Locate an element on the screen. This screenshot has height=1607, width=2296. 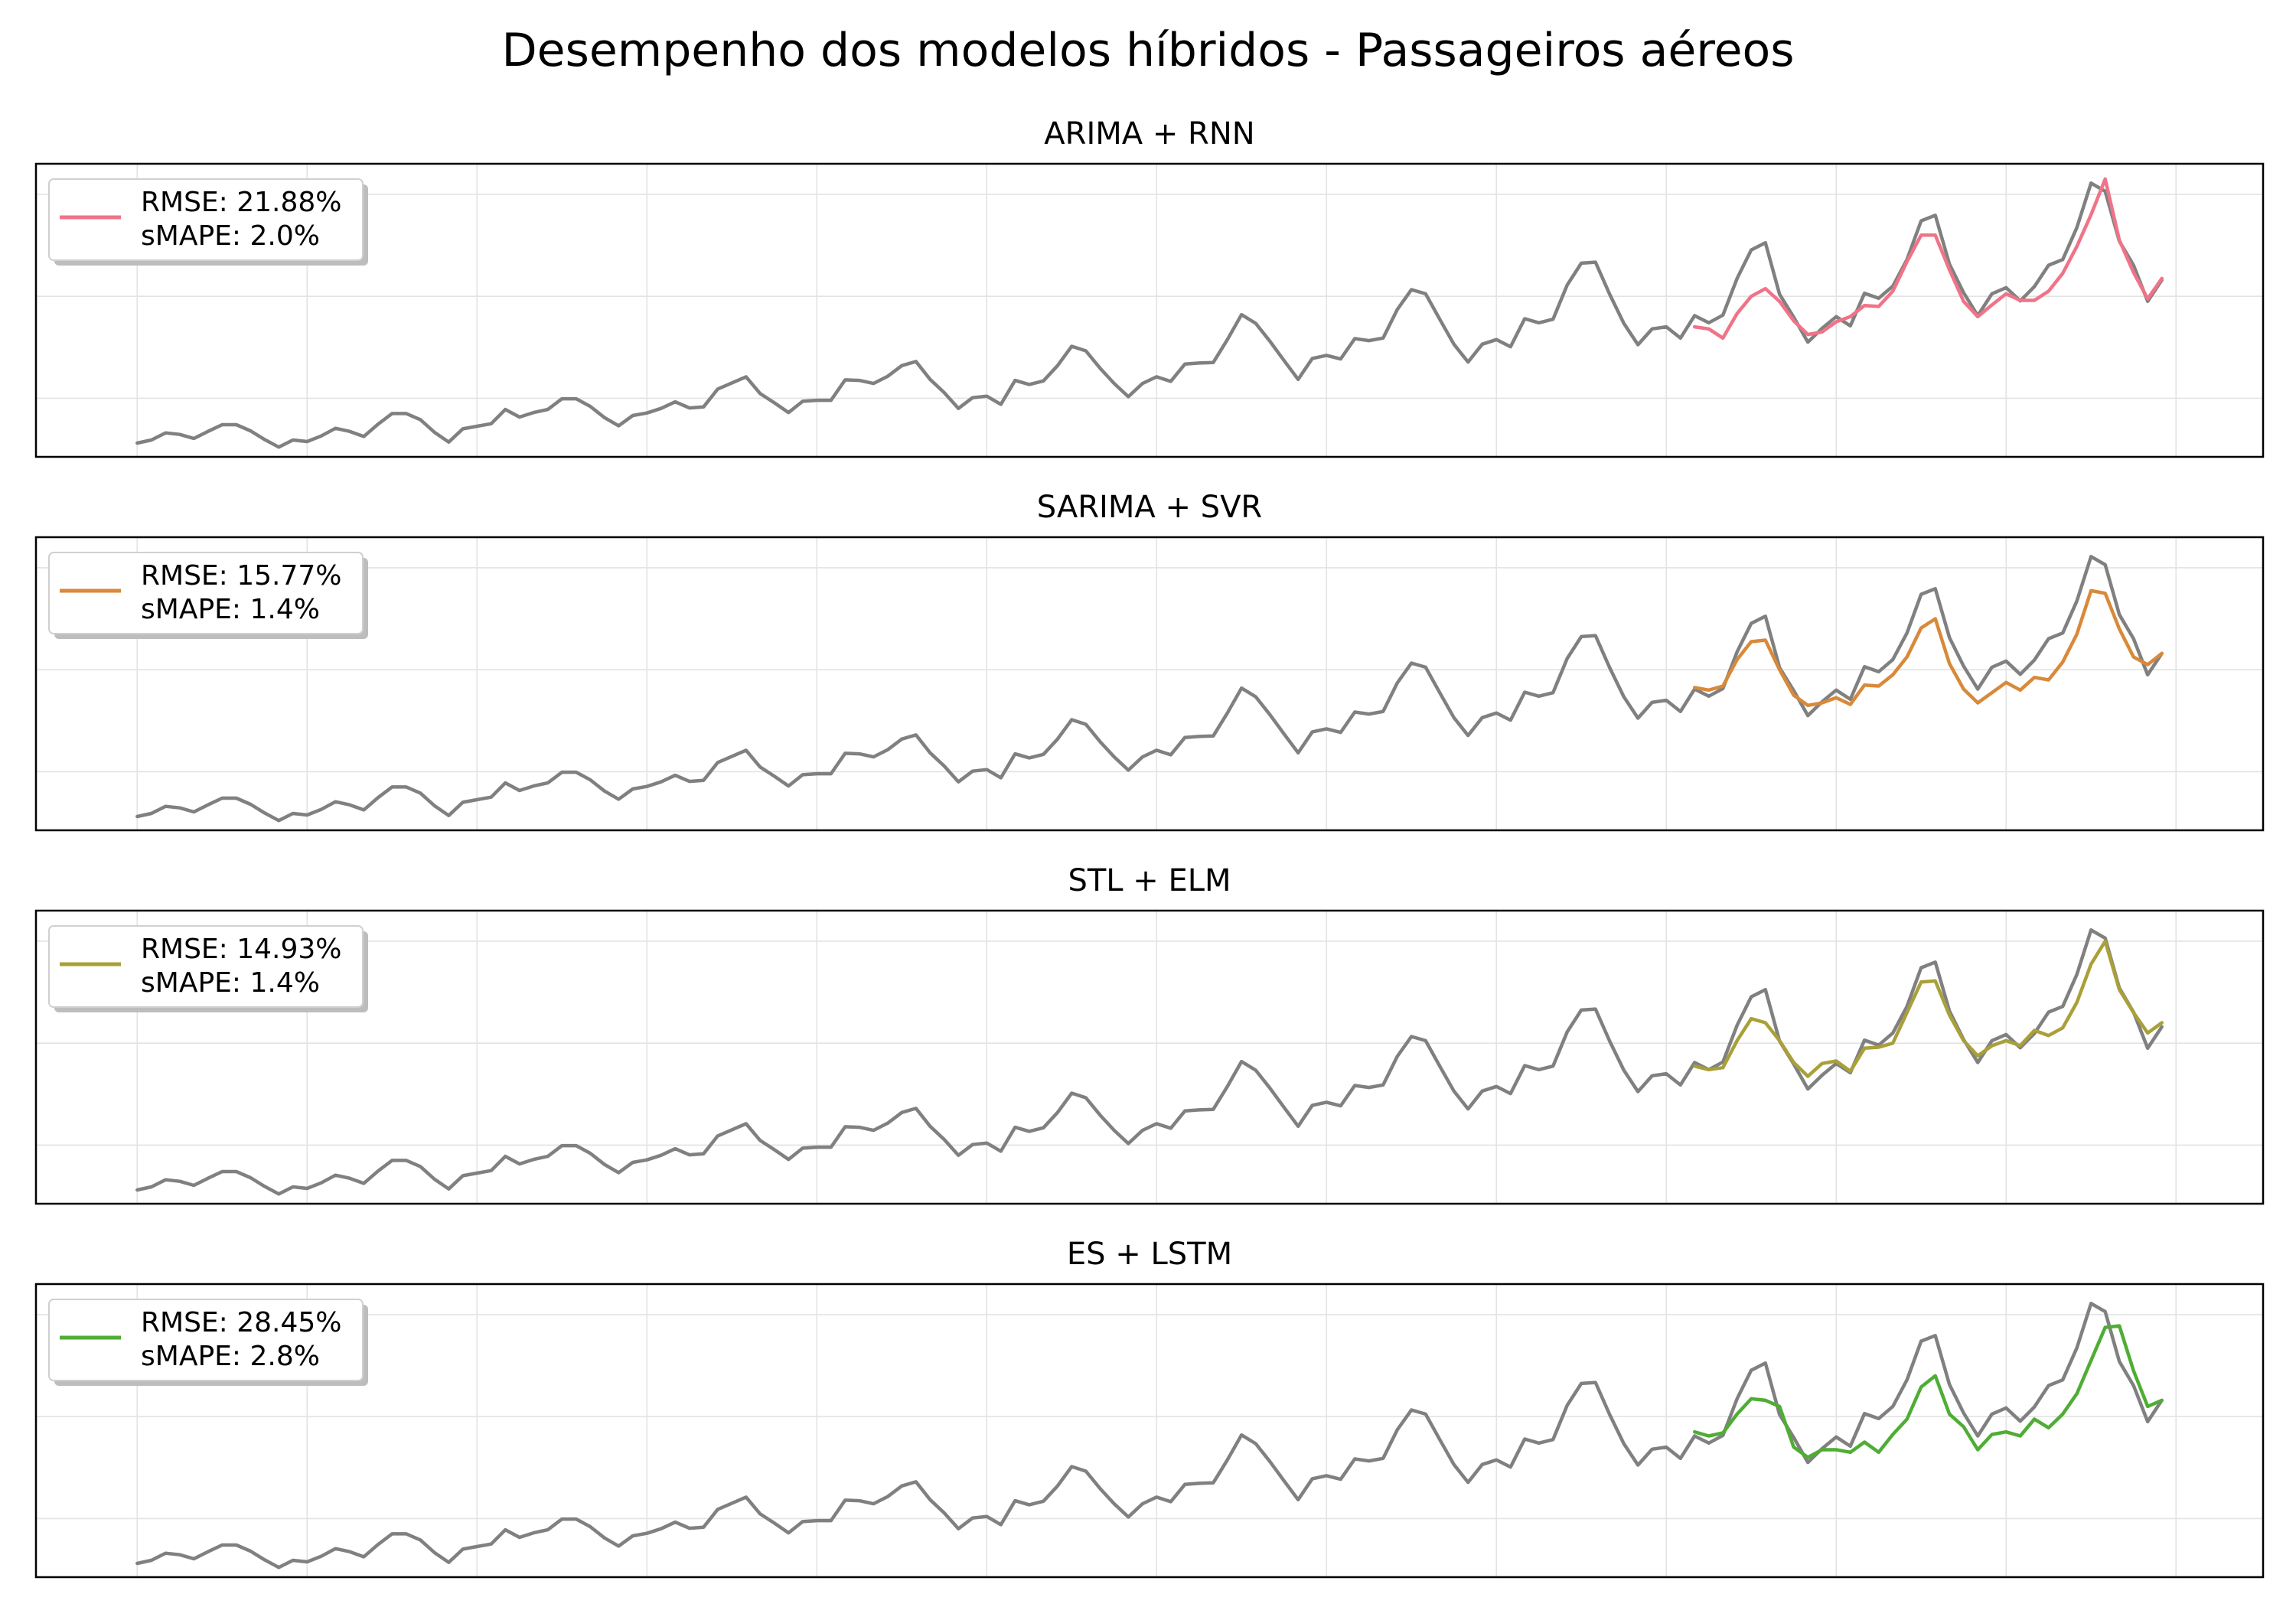
legend: RMSE: 28.45%sMAPE: 2.8% is located at coordinates (208, 1342).